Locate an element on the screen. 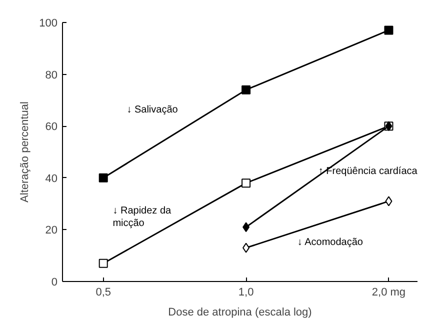  y-tick-label: 80 is located at coordinates (51, 75).